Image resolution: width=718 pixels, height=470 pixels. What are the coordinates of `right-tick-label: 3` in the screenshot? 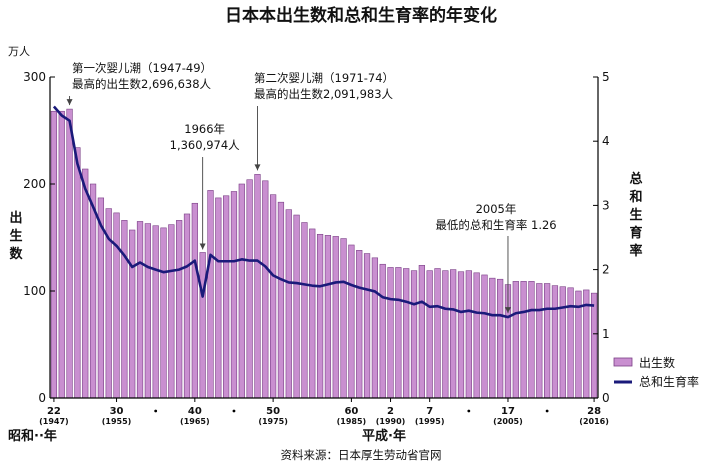 It's located at (606, 205).